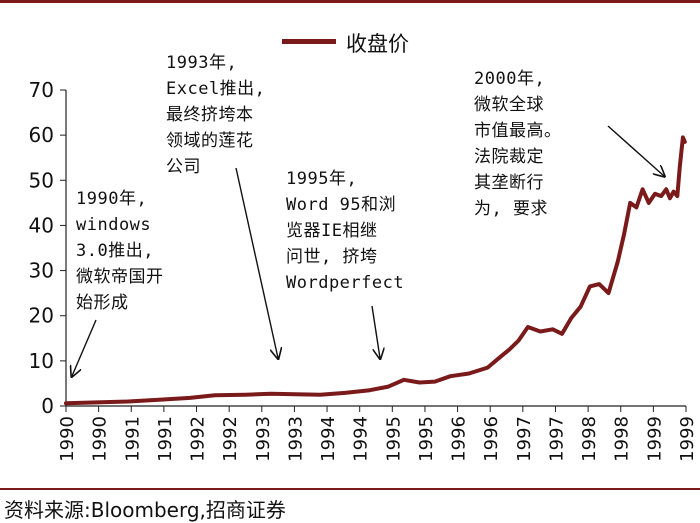 This screenshot has height=523, width=700. Describe the element at coordinates (41, 316) in the screenshot. I see `y-tick-label: 20` at that location.